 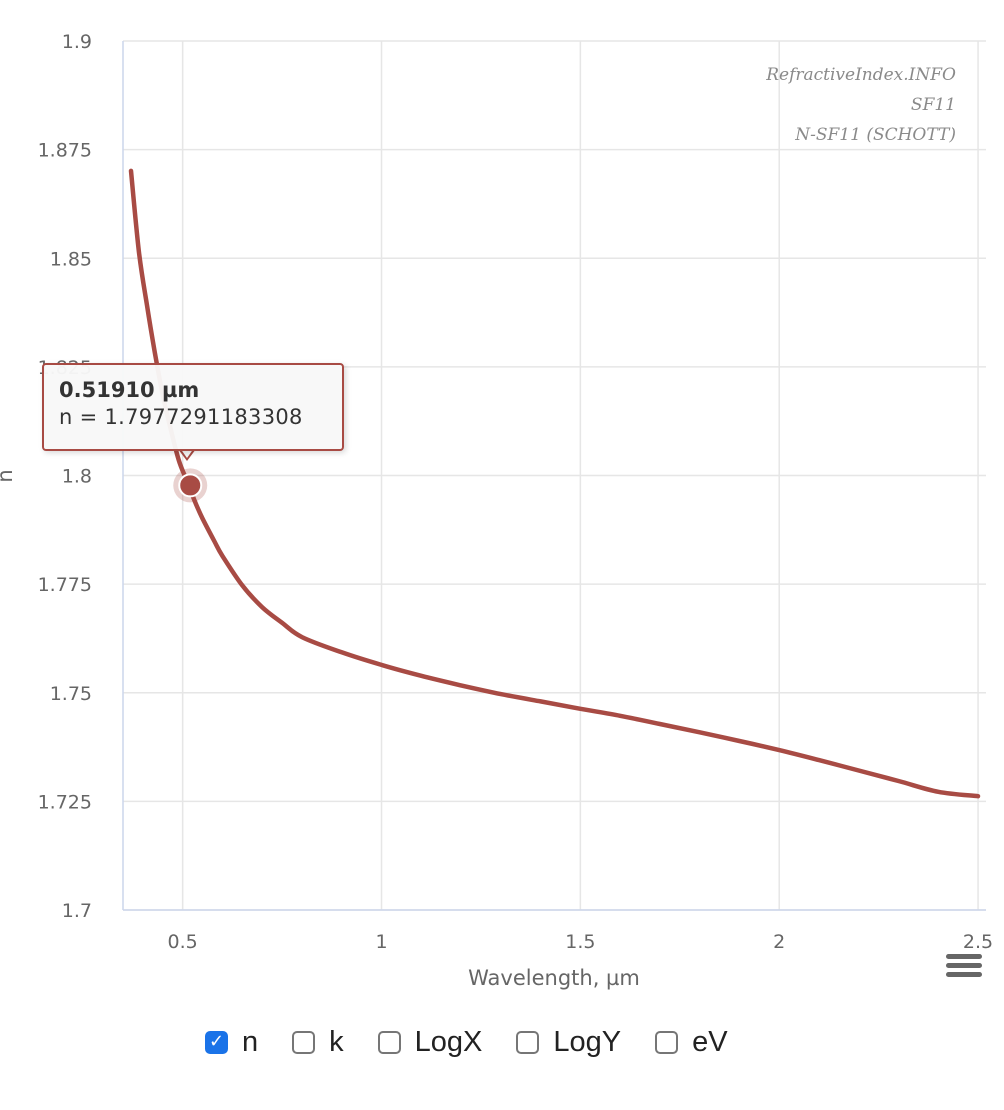 What do you see at coordinates (65, 585) in the screenshot?
I see `y-tick-label: 1.775` at bounding box center [65, 585].